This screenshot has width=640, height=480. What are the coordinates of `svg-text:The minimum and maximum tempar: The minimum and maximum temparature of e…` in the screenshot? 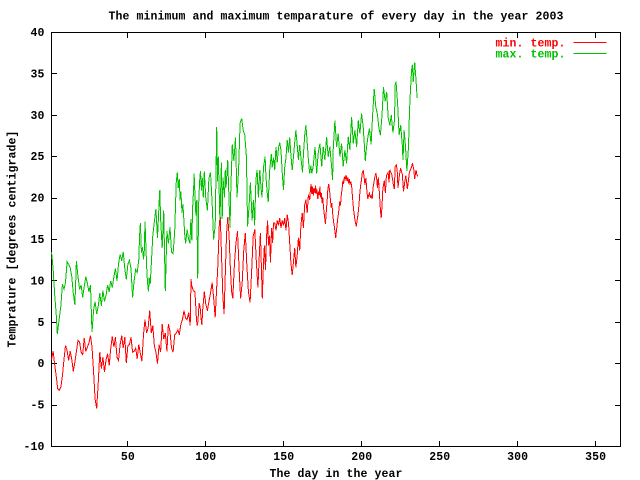 It's located at (335, 17).